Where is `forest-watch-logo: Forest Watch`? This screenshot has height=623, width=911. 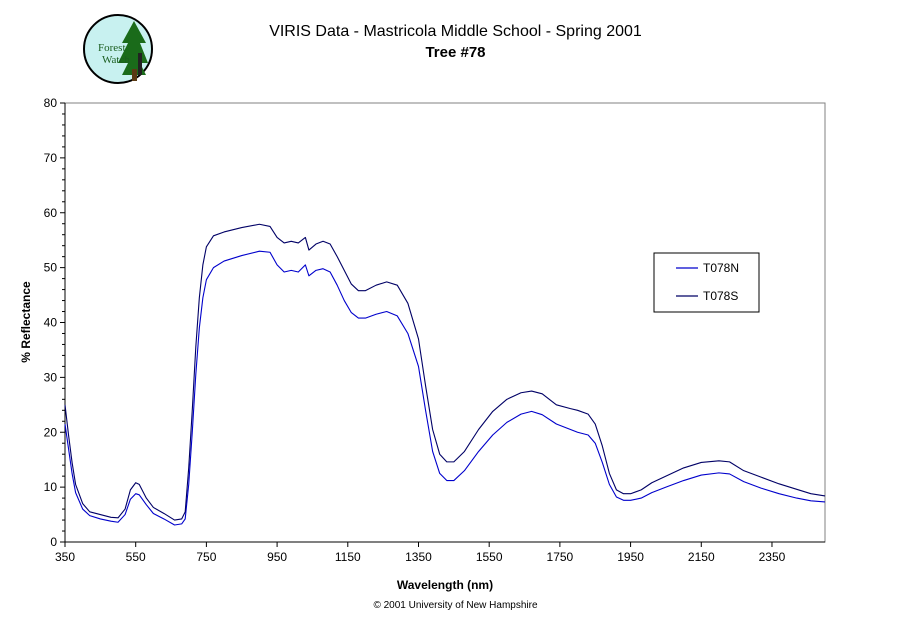
forest-watch-logo: Forest Watch is located at coordinates (118, 49).